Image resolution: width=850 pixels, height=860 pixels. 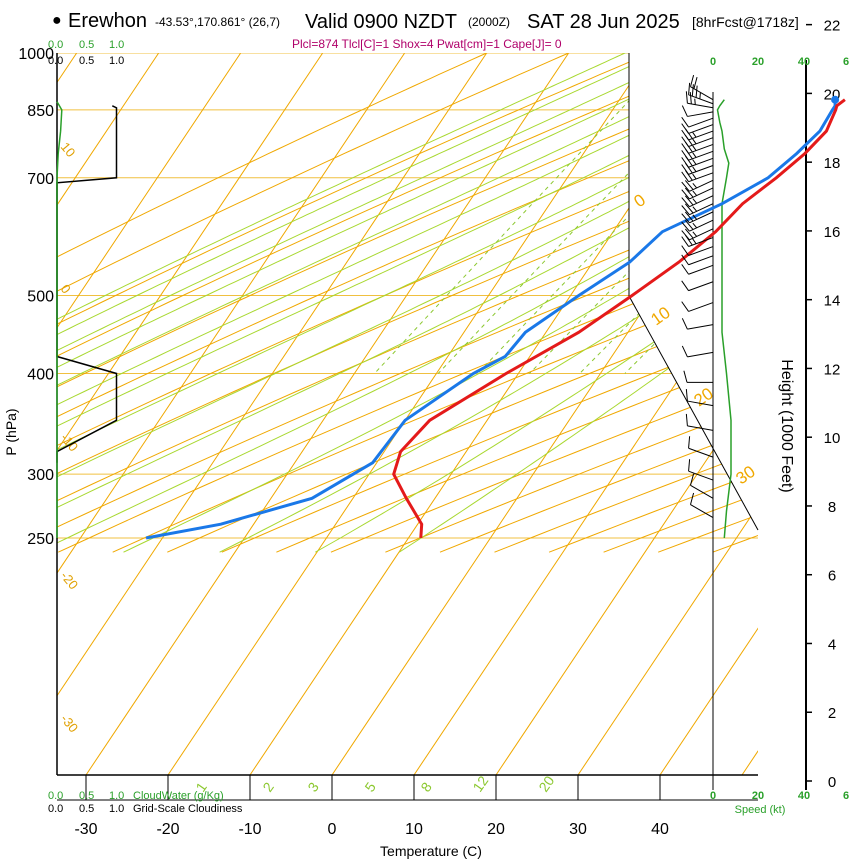 What do you see at coordinates (40, 296) in the screenshot?
I see `pressure-tick-label: 500` at bounding box center [40, 296].